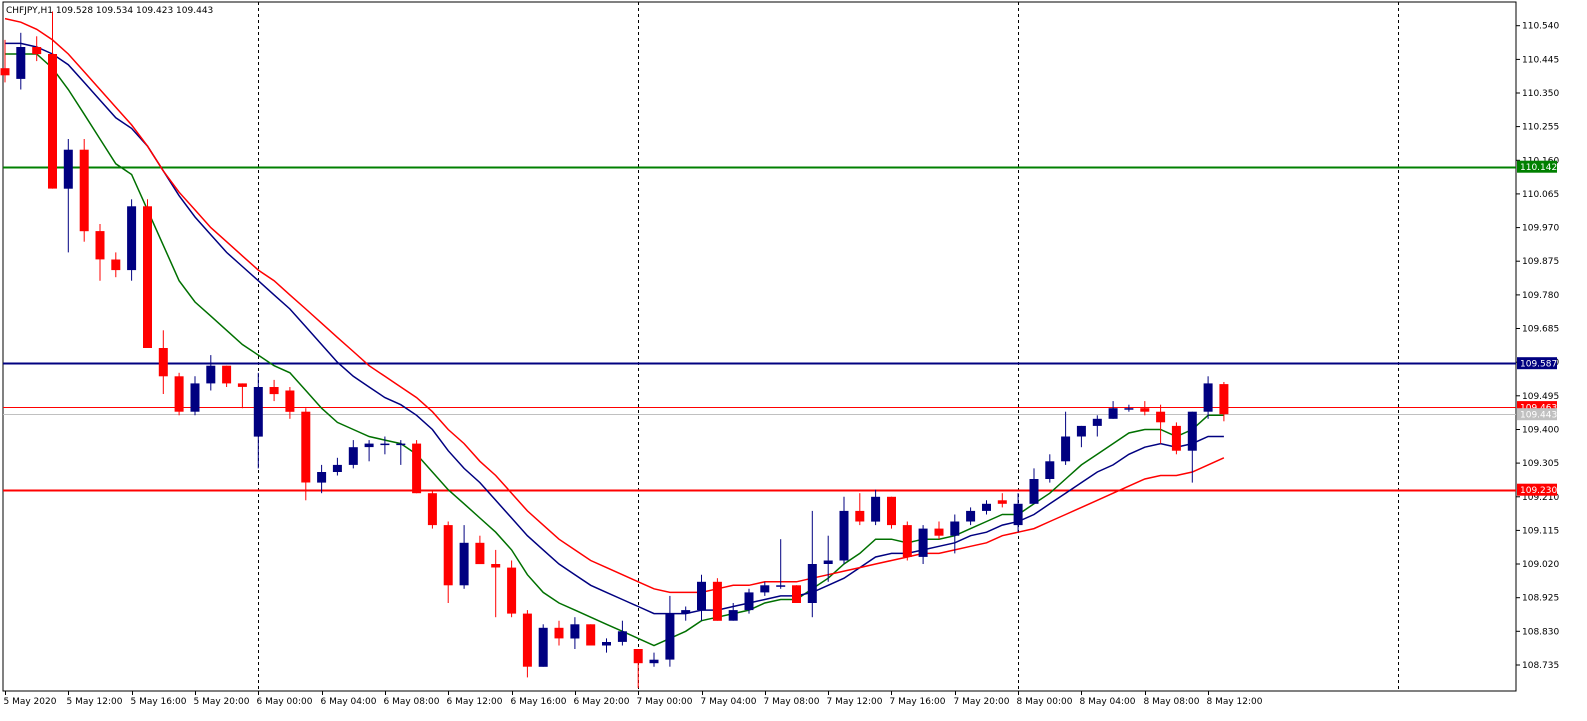 This screenshot has width=1587, height=721. What do you see at coordinates (30, 702) in the screenshot?
I see `time-tick-label: 5 May 2020` at bounding box center [30, 702].